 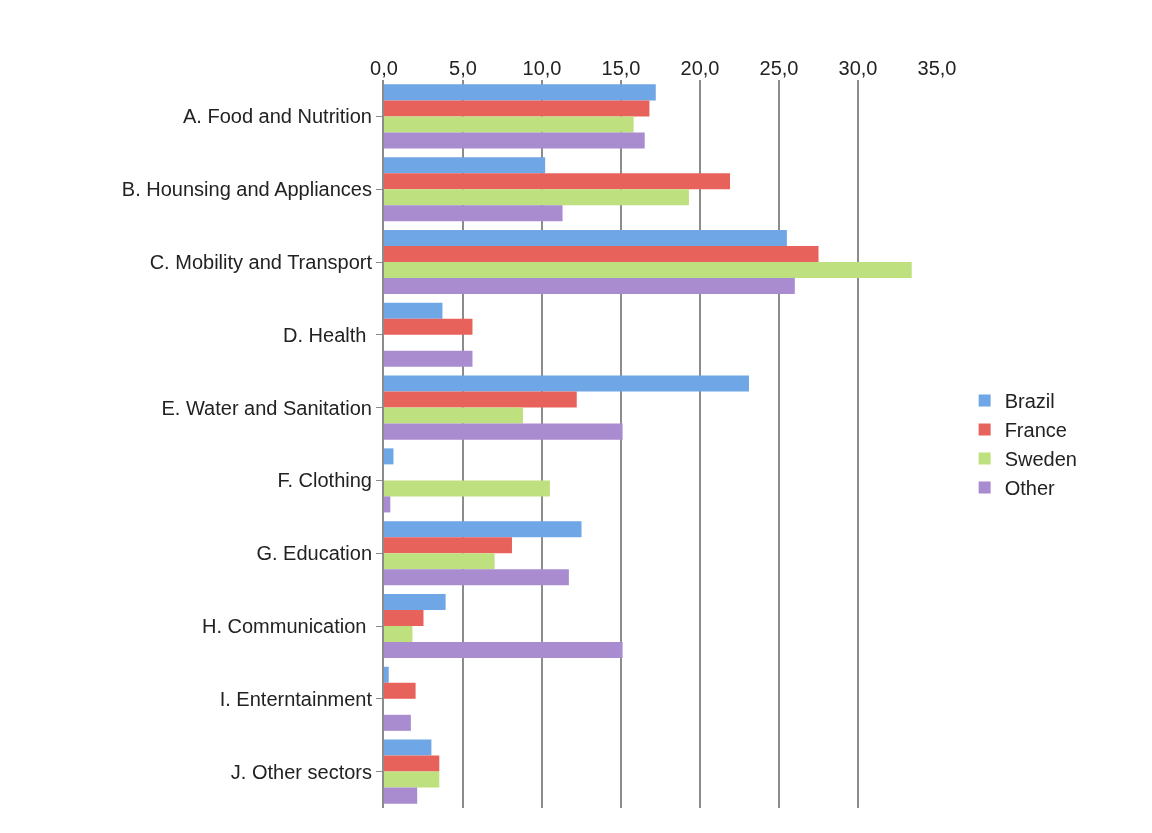 I want to click on y-tick-label: J. Other sectors, so click(x=301, y=771).